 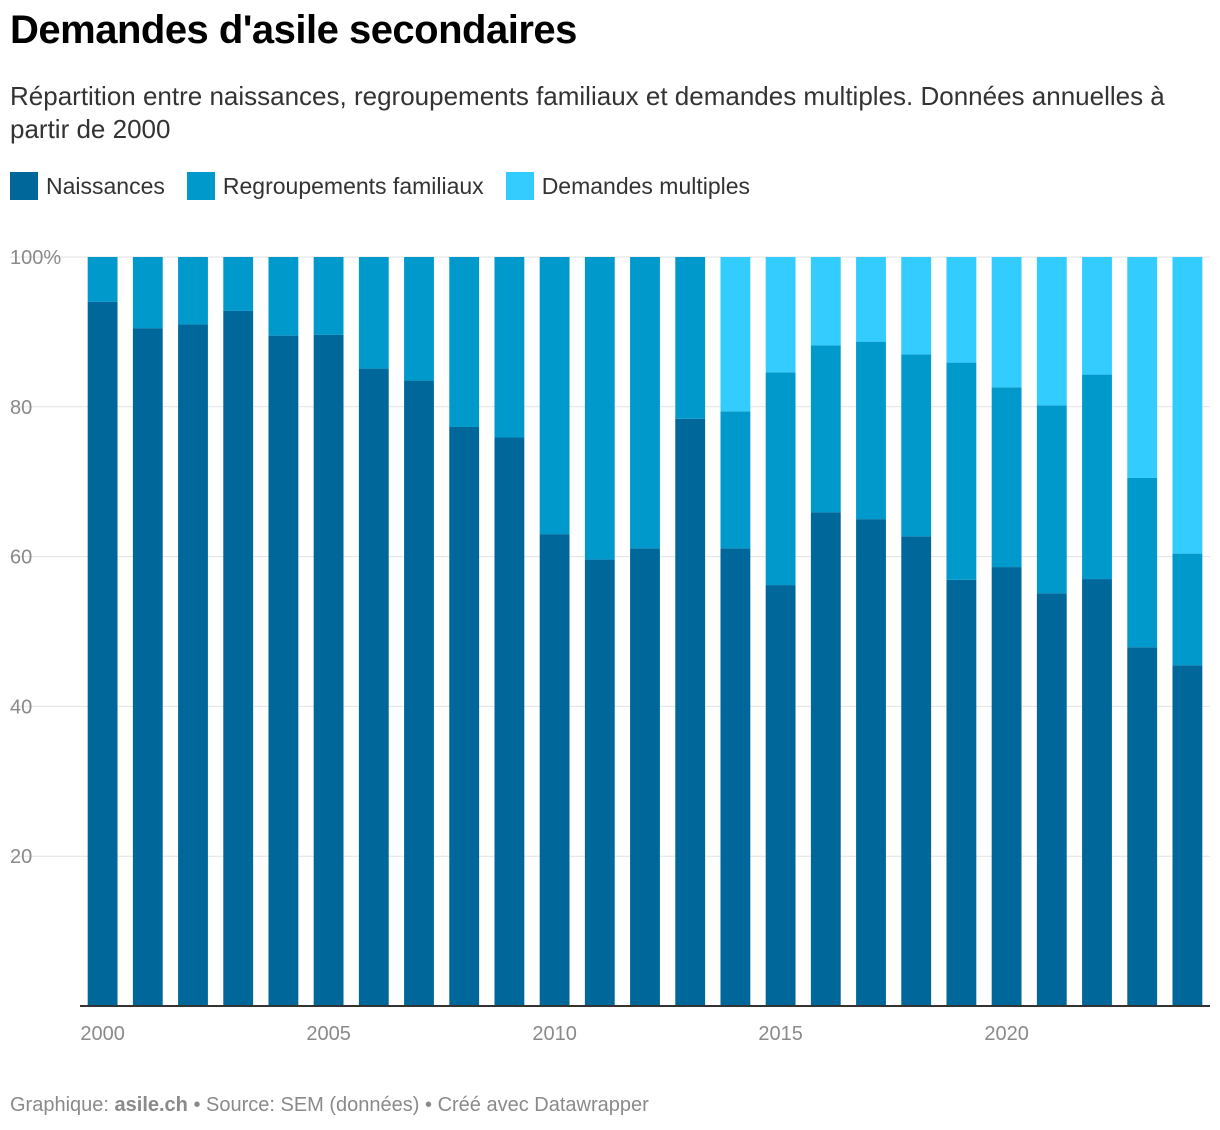 I want to click on bar-2022-naissances, so click(x=1097, y=792).